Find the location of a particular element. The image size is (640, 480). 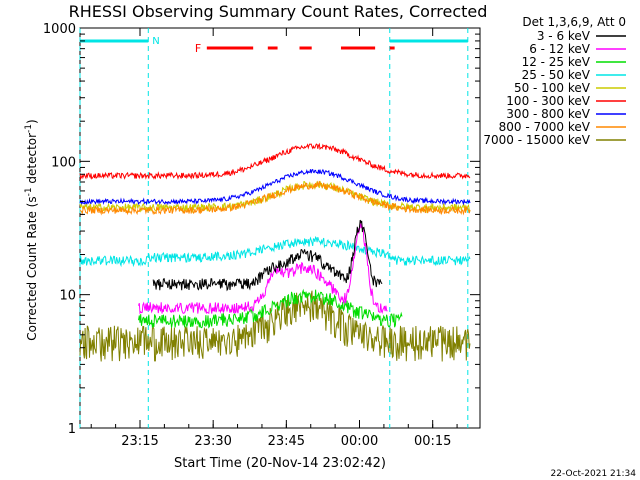

legend-title: Det 1,3,6,9, Att 0 is located at coordinates (574, 22).